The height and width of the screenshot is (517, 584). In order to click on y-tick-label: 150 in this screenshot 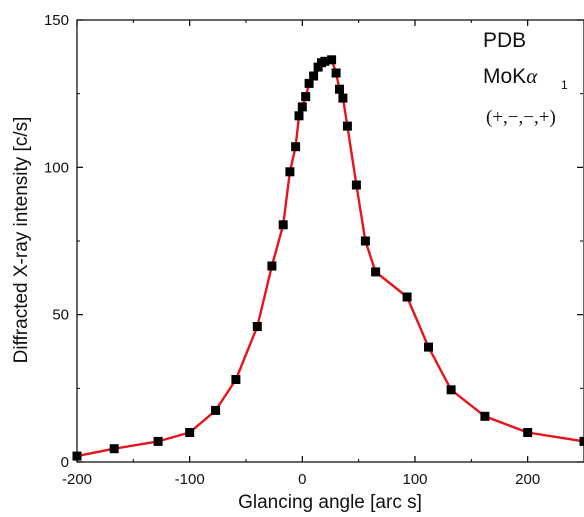, I will do `click(56, 20)`.